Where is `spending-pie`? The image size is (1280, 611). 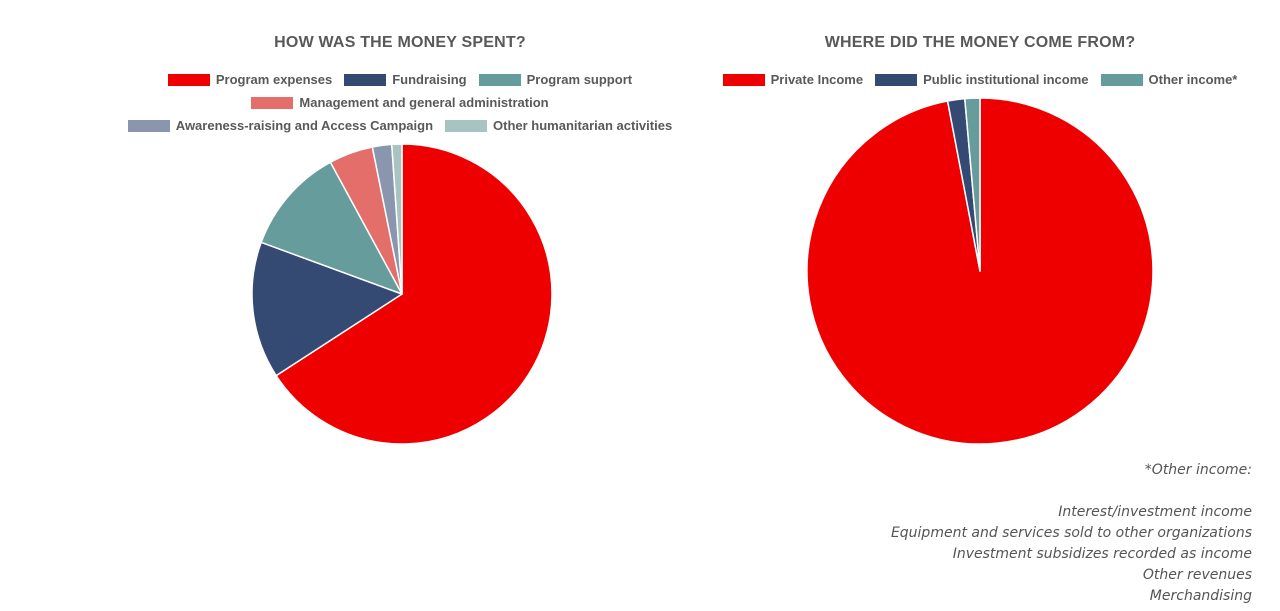 spending-pie is located at coordinates (402, 294).